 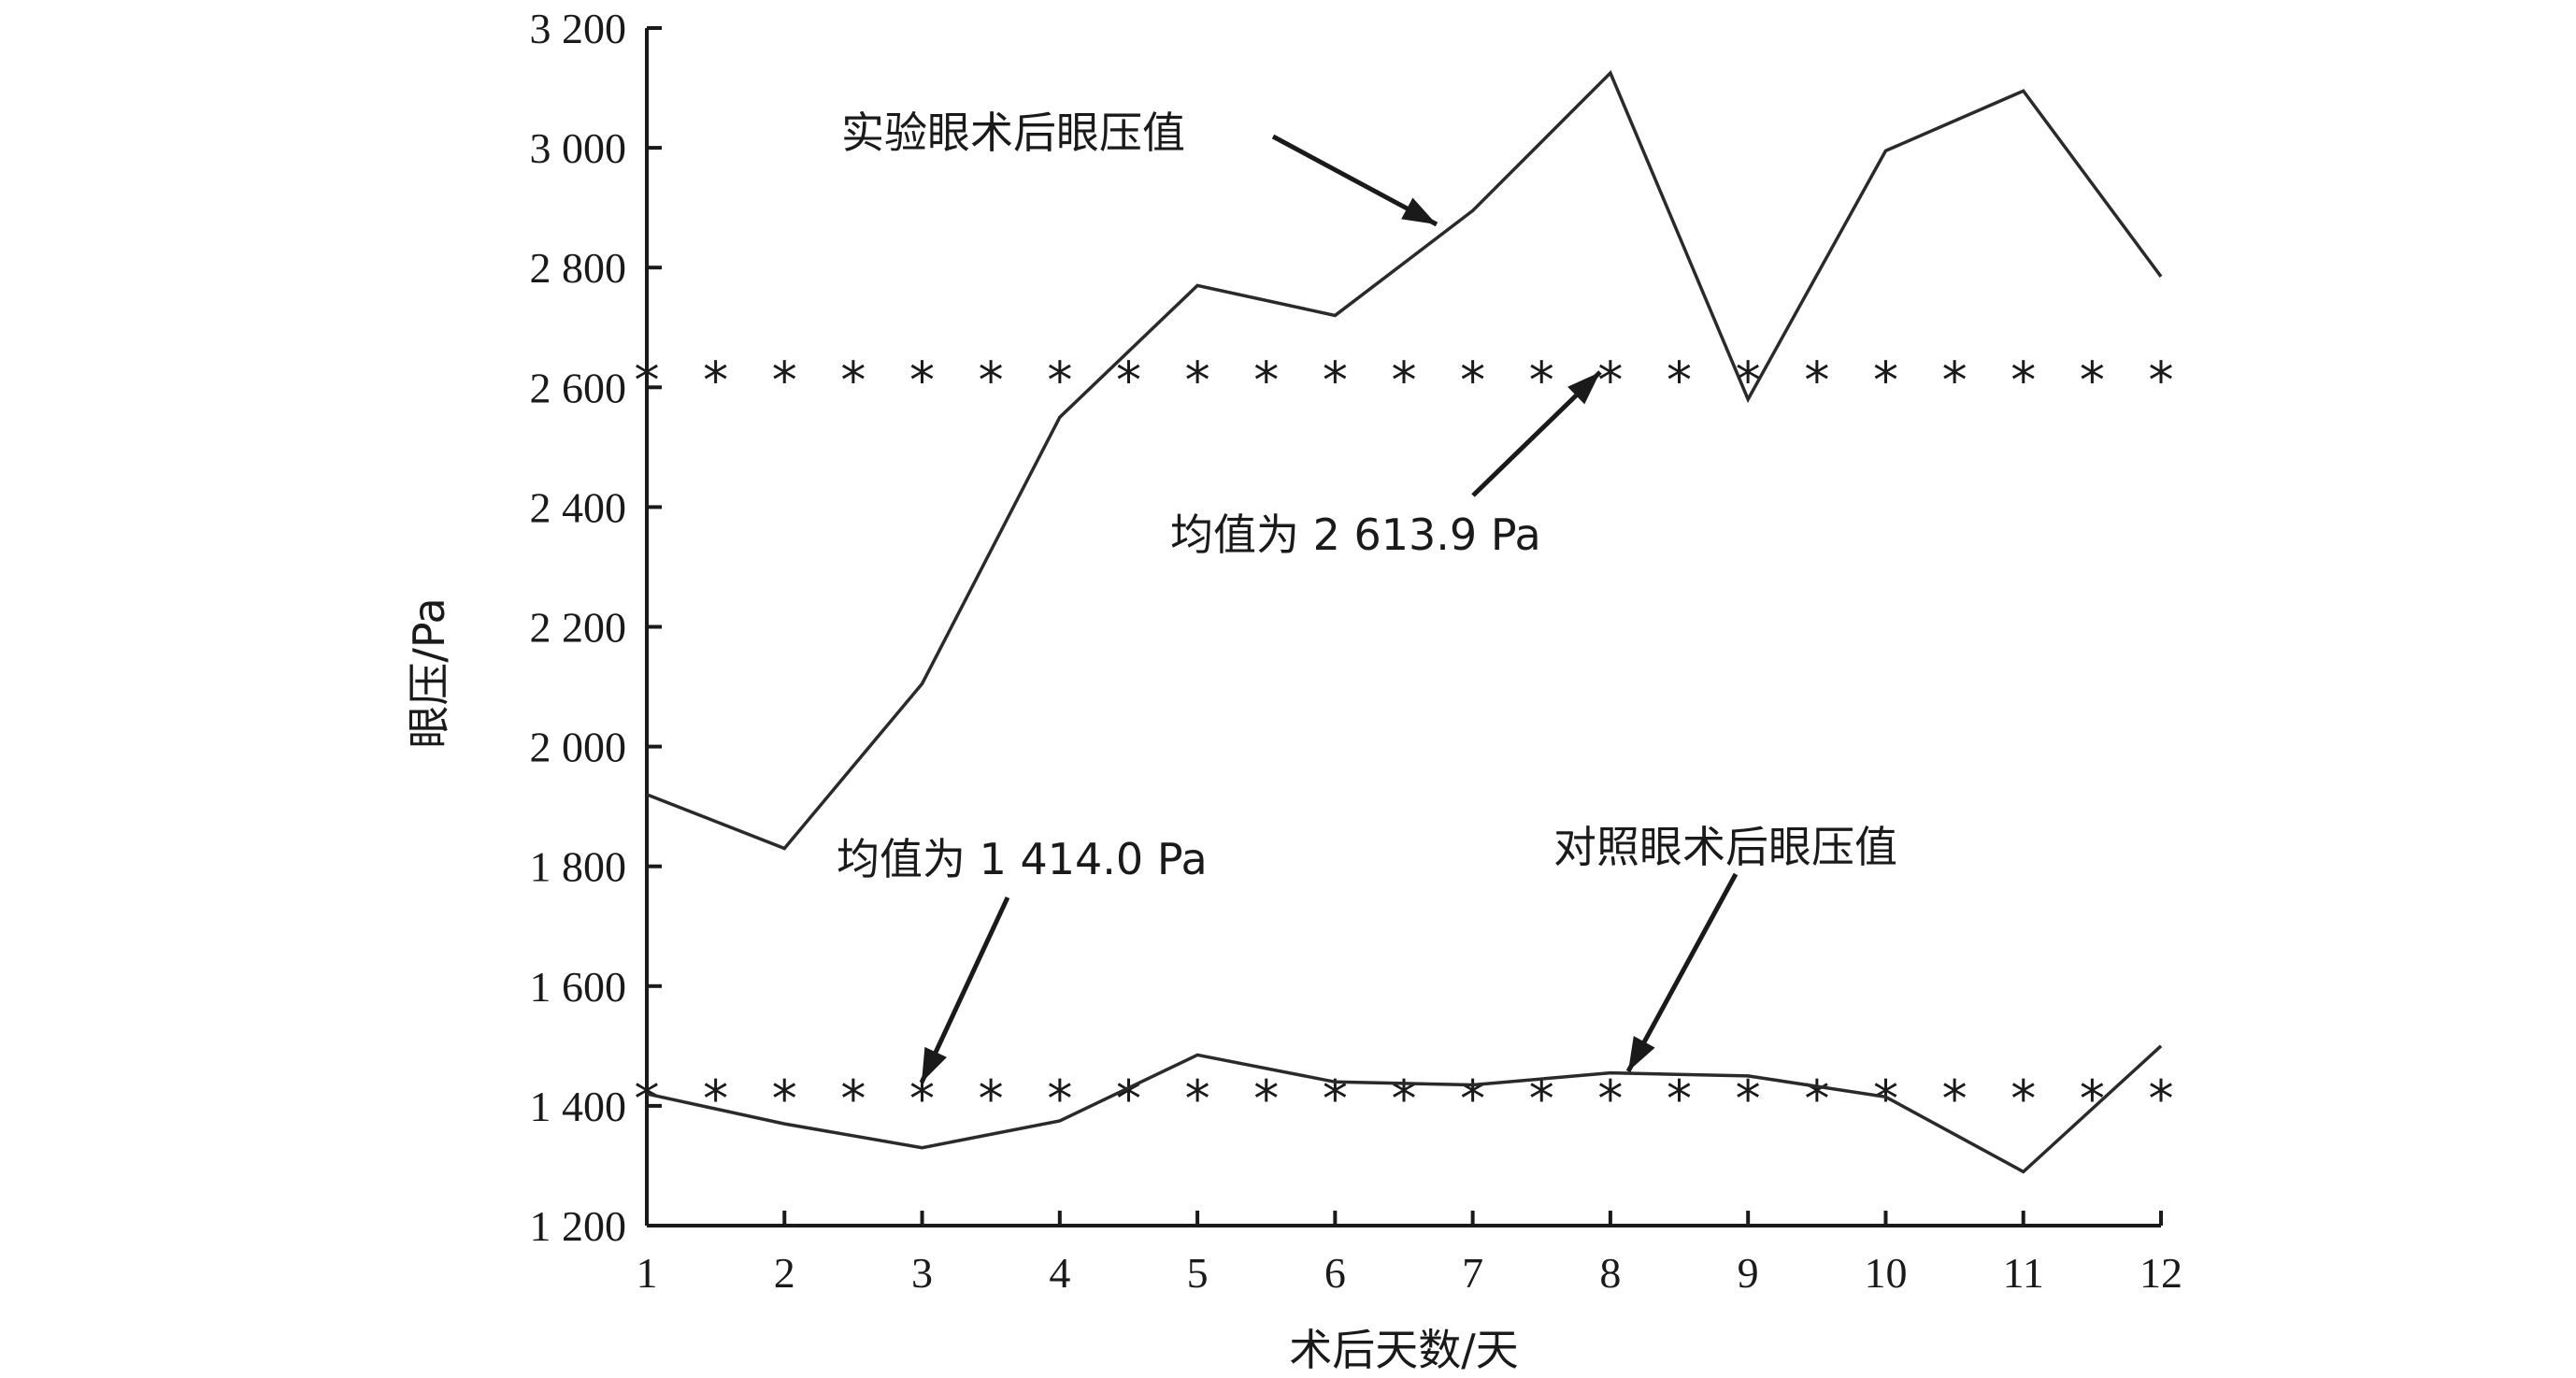 I want to click on x-tick-label: 2, so click(x=784, y=1273).